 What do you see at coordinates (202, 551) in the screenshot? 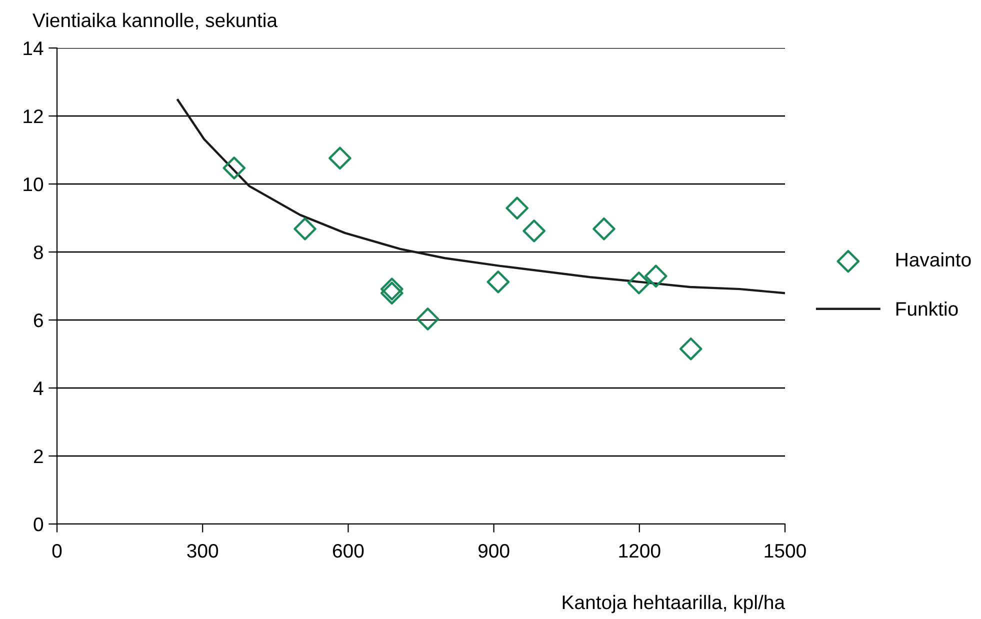
I see `x-tick-label: 300` at bounding box center [202, 551].